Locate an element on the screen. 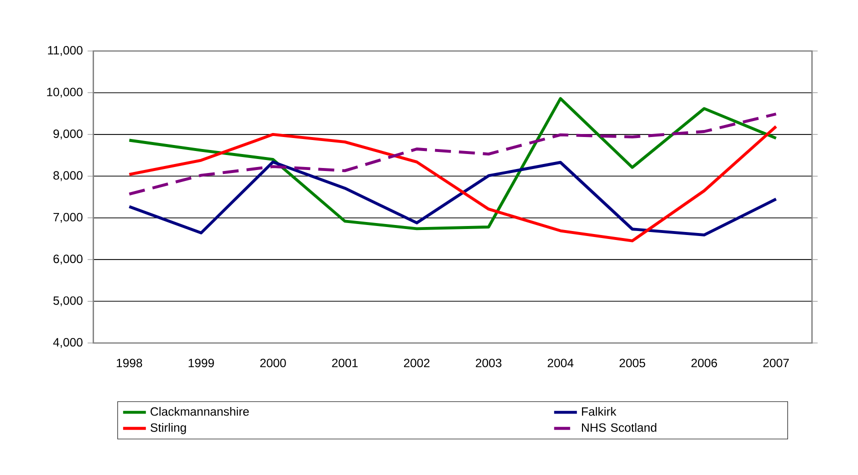  y-tick-label: 10,000 is located at coordinates (64, 93).